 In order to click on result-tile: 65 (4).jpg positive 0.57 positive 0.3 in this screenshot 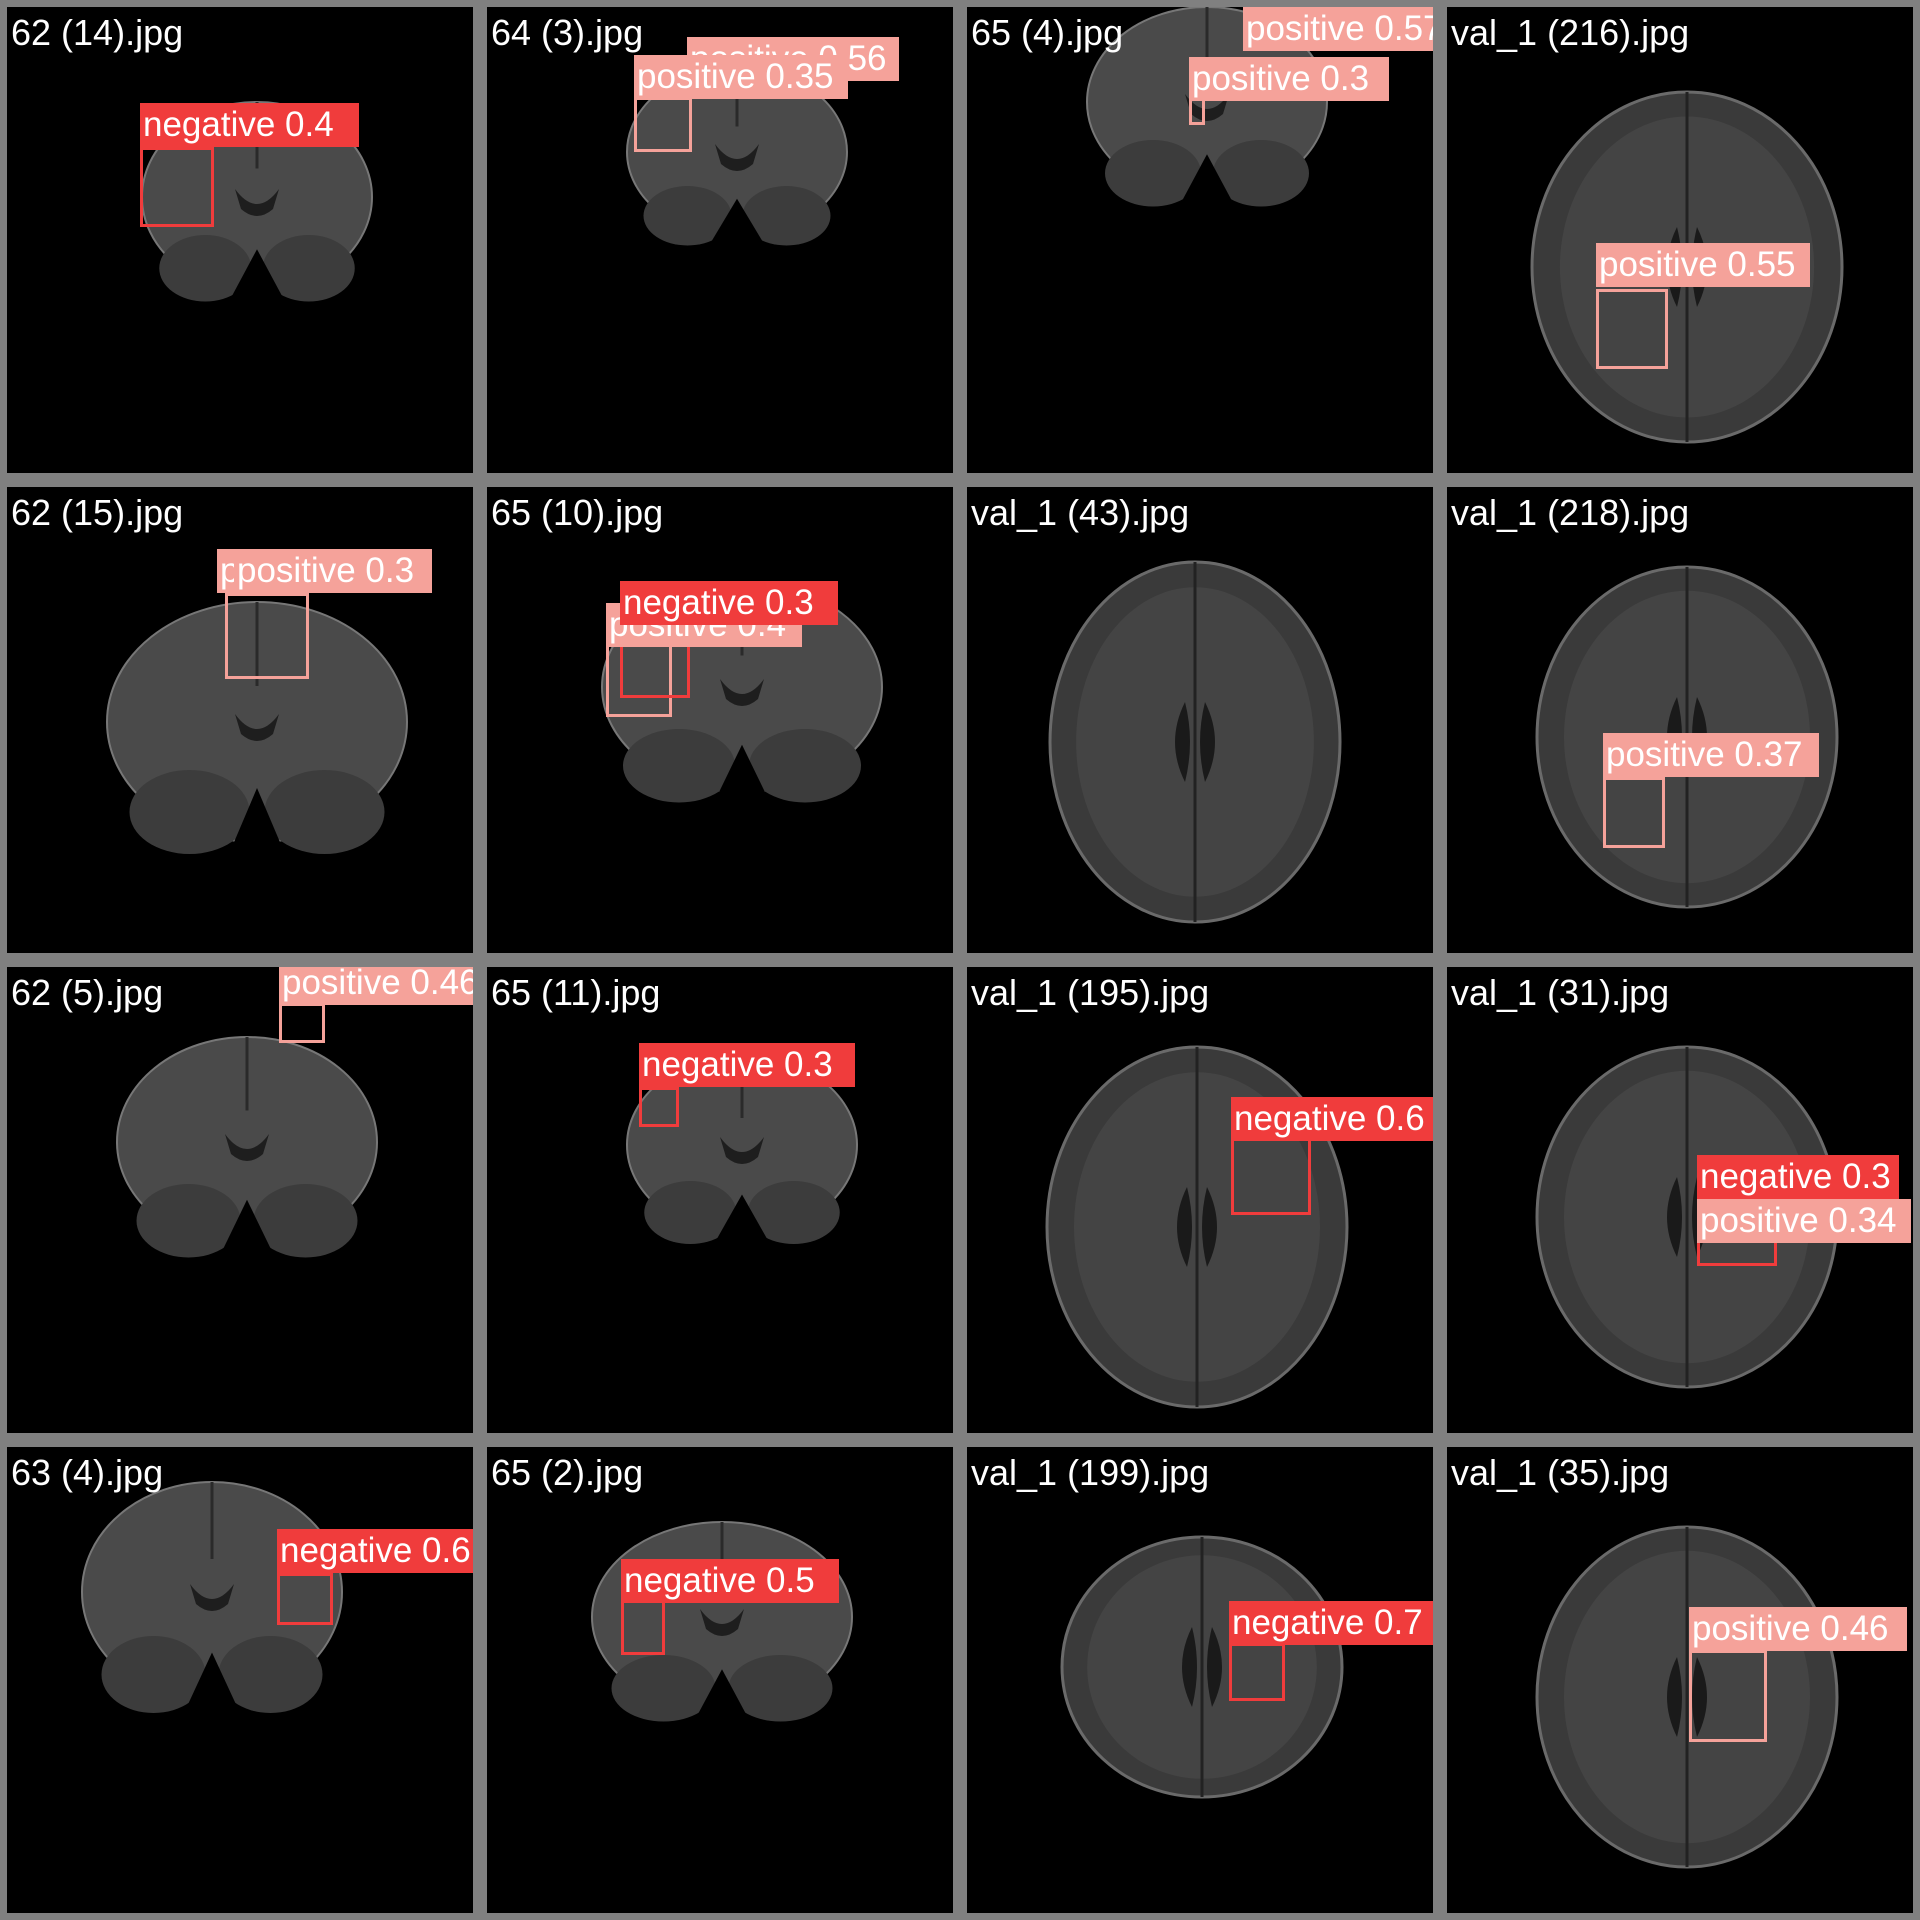, I will do `click(1200, 240)`.